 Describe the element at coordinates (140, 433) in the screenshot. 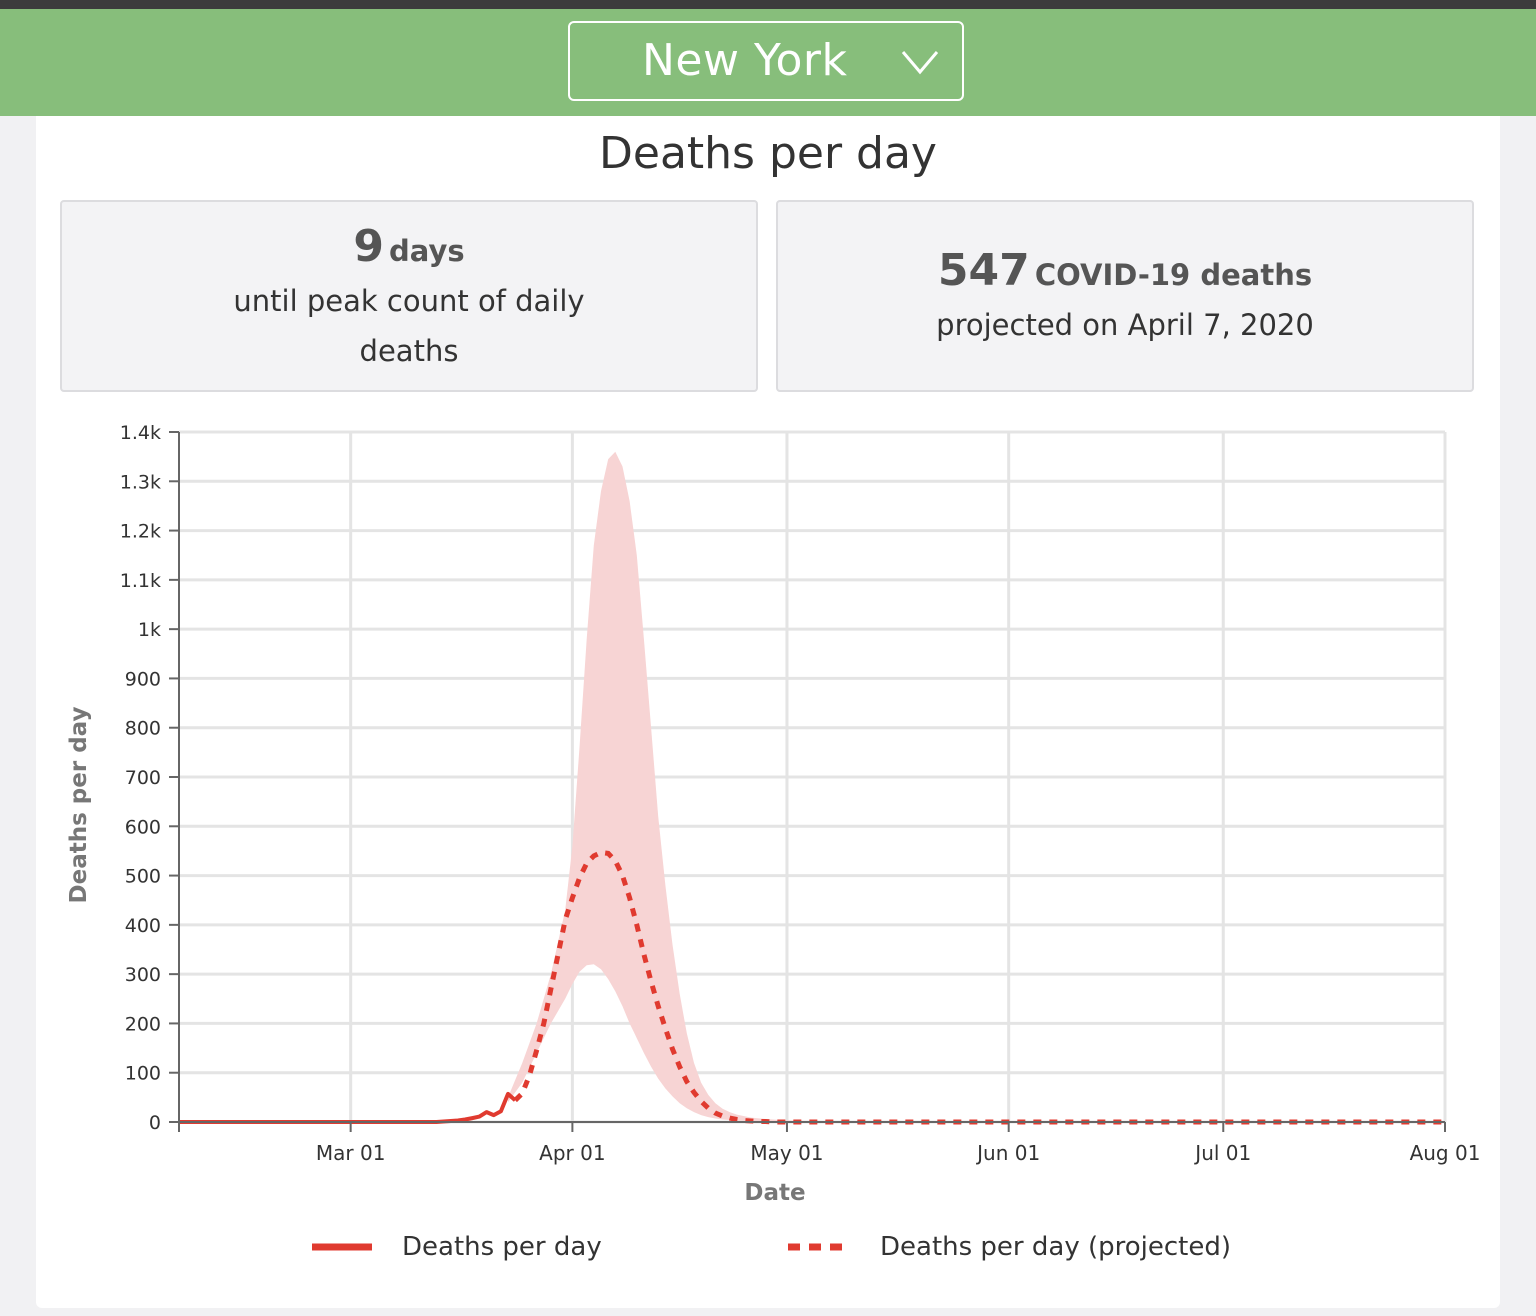

I see `y-tick-label: 1.4k` at that location.